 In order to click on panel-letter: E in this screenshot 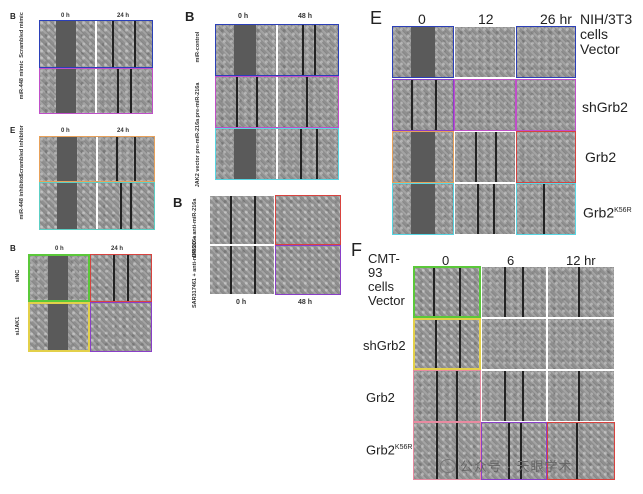, I will do `click(376, 18)`.